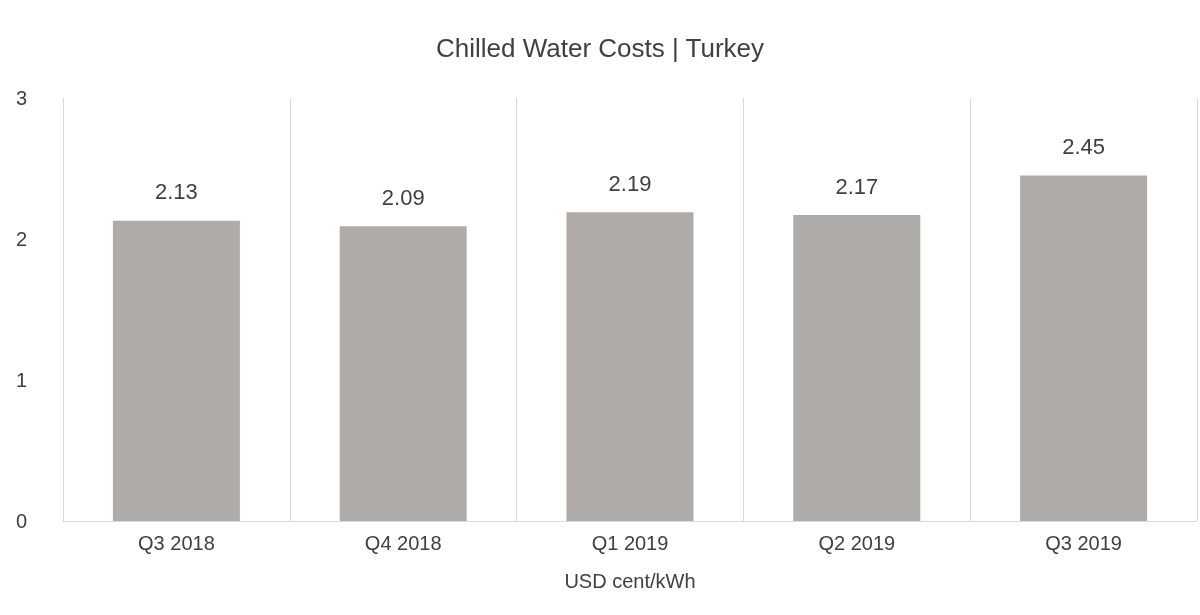 The image size is (1200, 615). I want to click on x-tick-label: Q2 2019, so click(857, 543).